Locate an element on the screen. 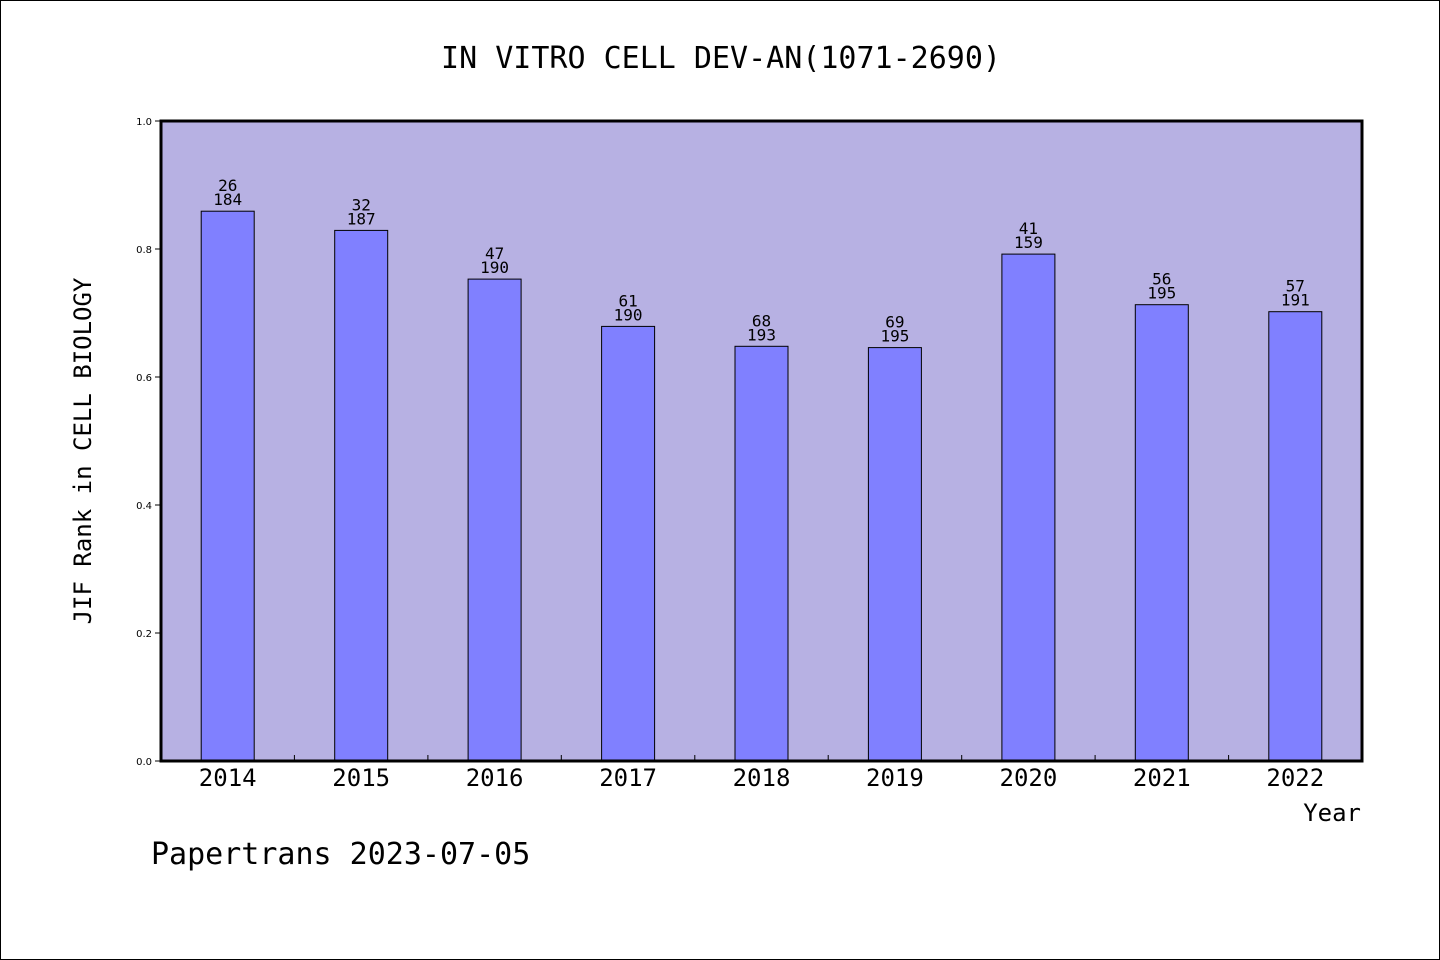 The height and width of the screenshot is (960, 1440). bar-2016 is located at coordinates (494, 520).